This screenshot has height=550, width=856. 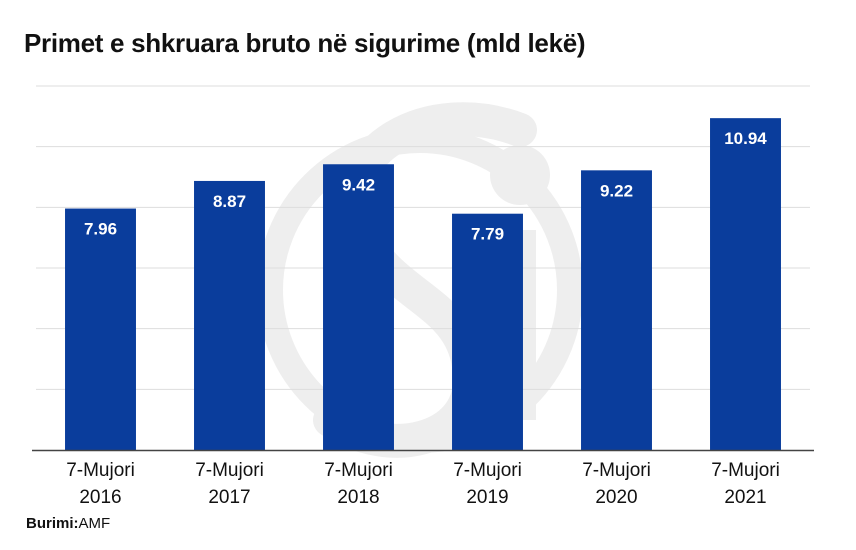 I want to click on x-tick-label-0: 7-Mujori 2016, so click(x=100, y=484).